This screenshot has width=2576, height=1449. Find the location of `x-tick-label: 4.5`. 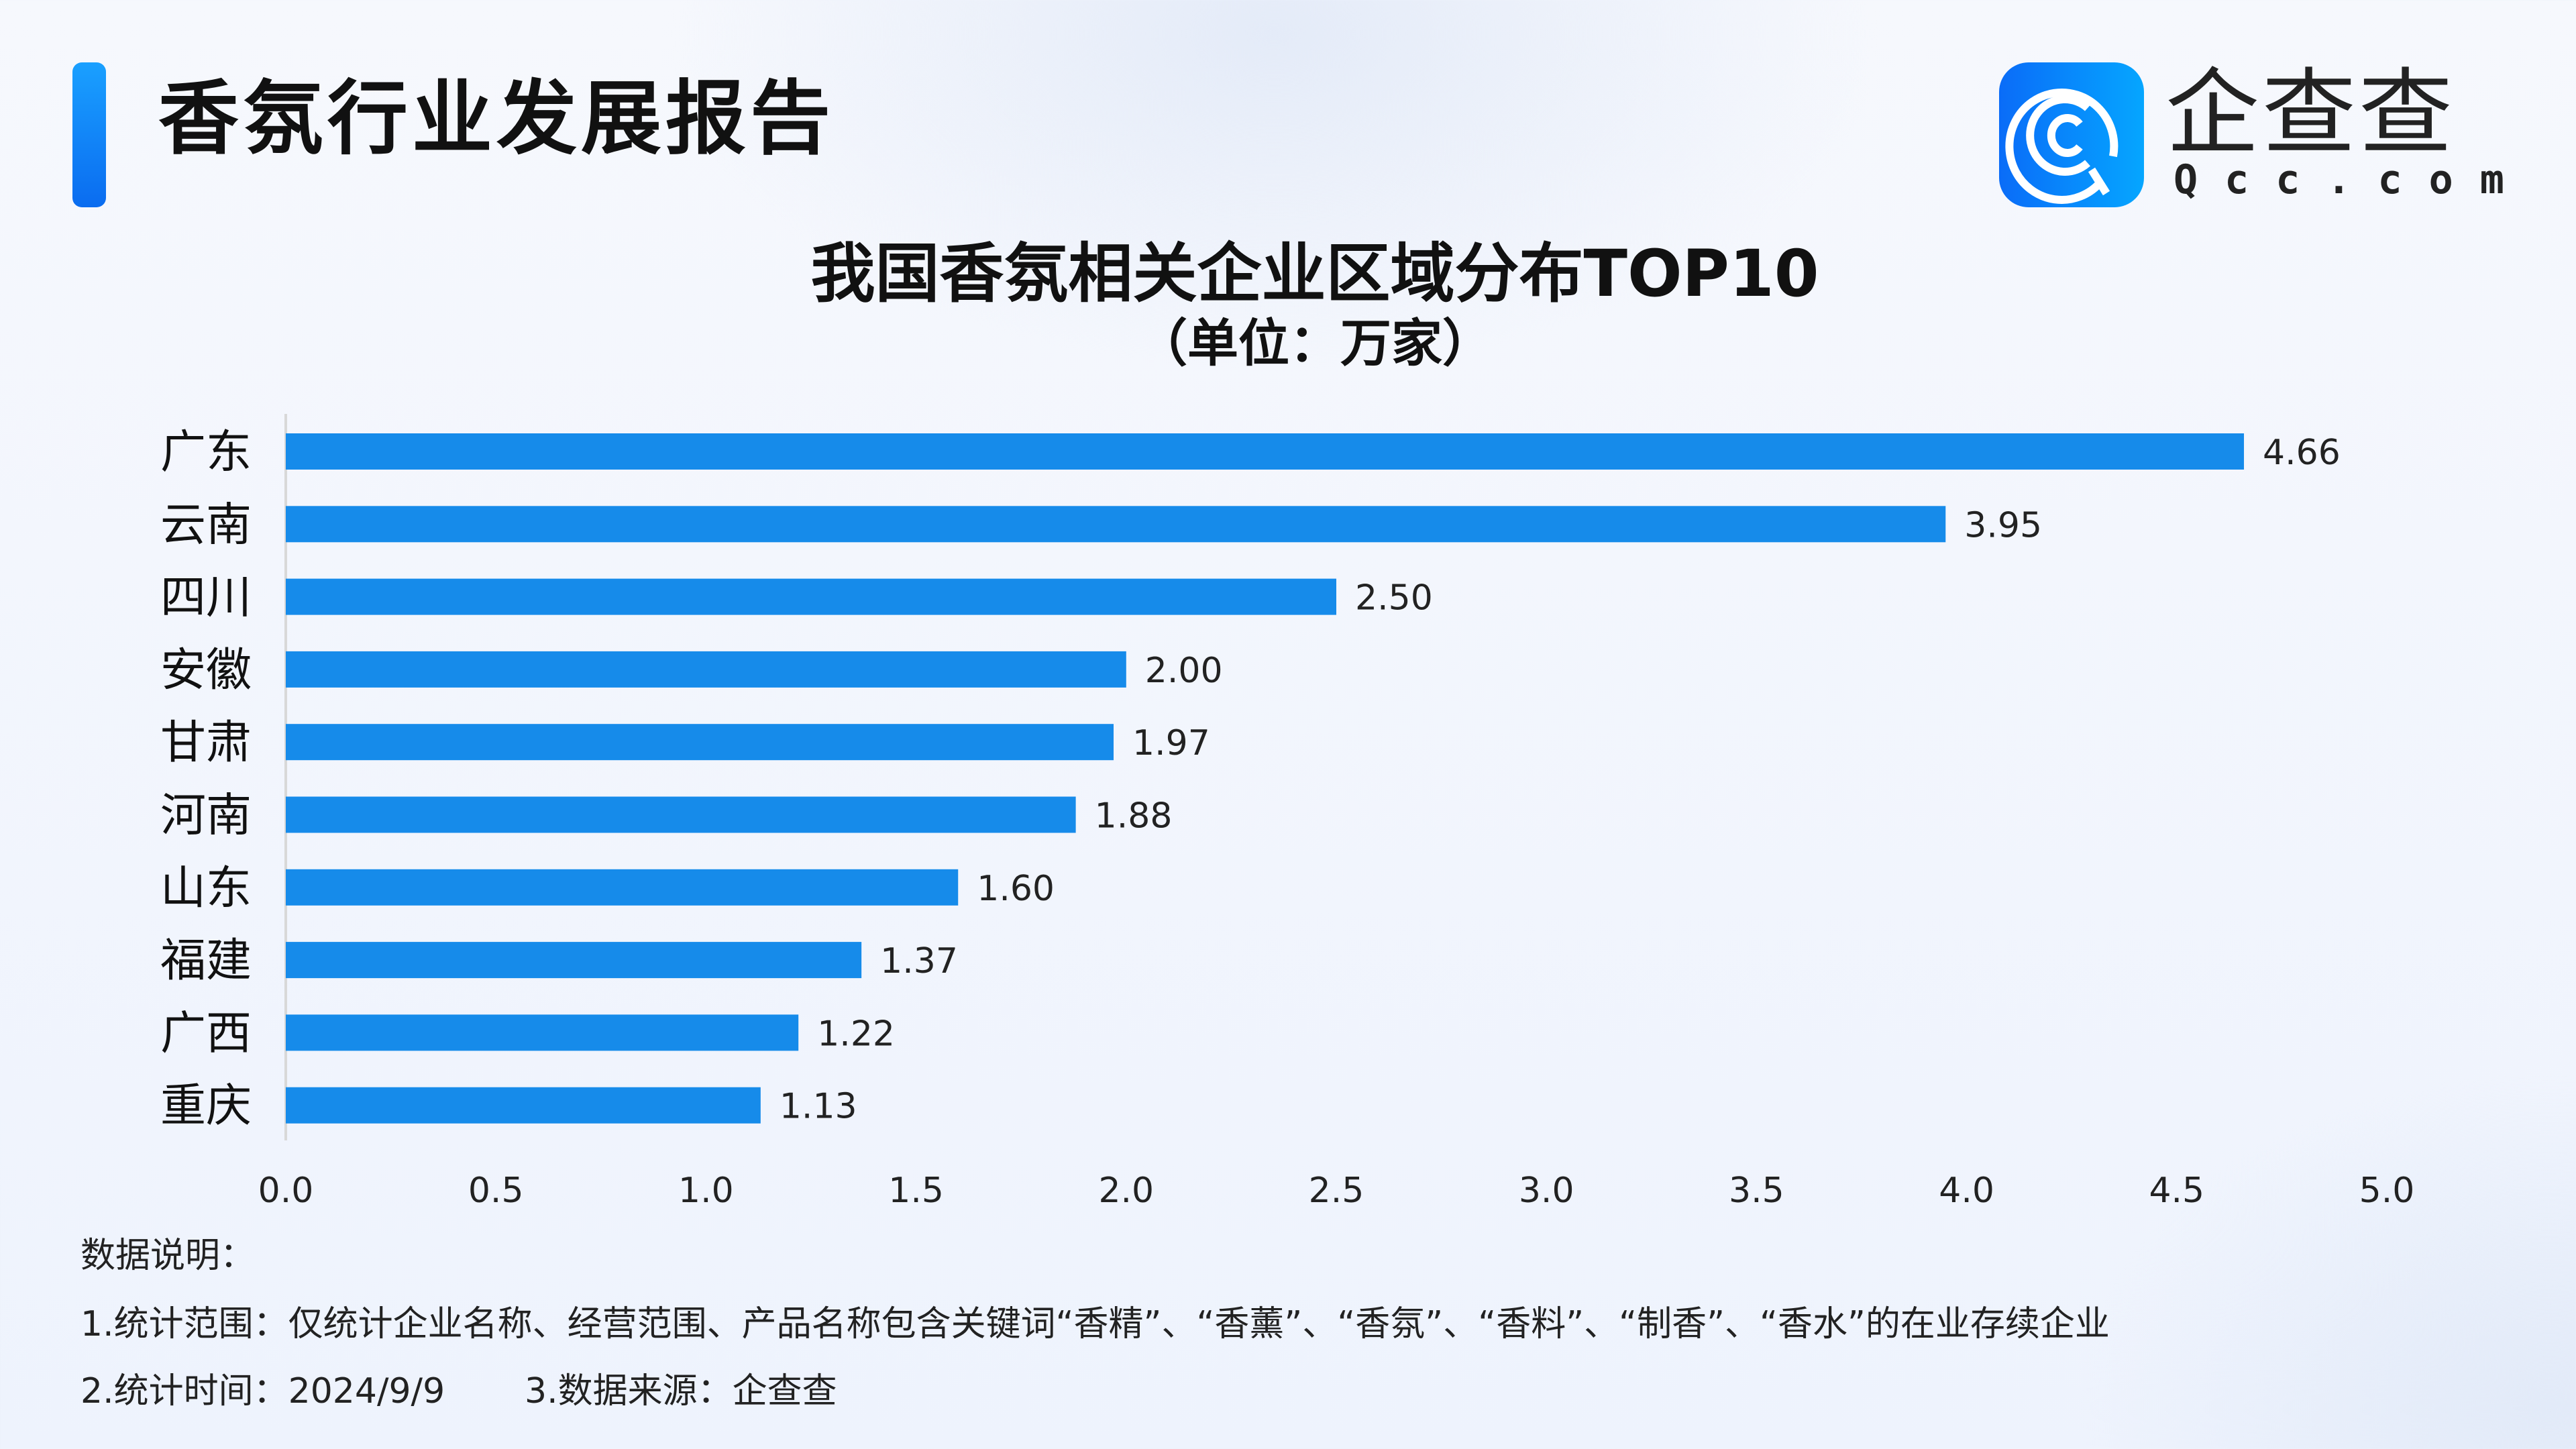

x-tick-label: 4.5 is located at coordinates (2176, 1191).